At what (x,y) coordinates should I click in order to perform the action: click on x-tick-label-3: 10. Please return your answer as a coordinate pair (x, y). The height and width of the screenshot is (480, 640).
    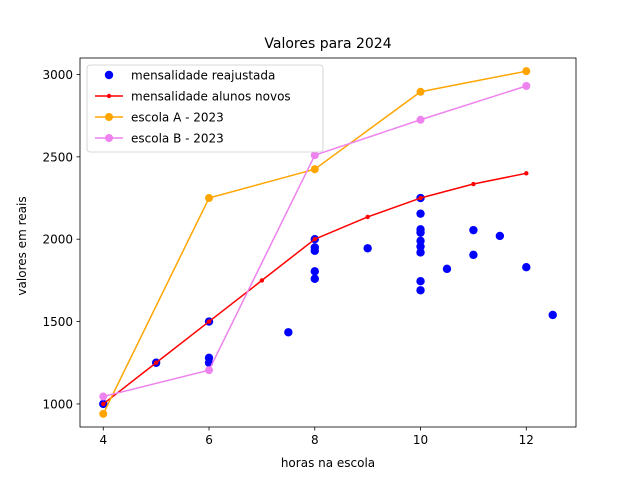
    Looking at the image, I should click on (420, 440).